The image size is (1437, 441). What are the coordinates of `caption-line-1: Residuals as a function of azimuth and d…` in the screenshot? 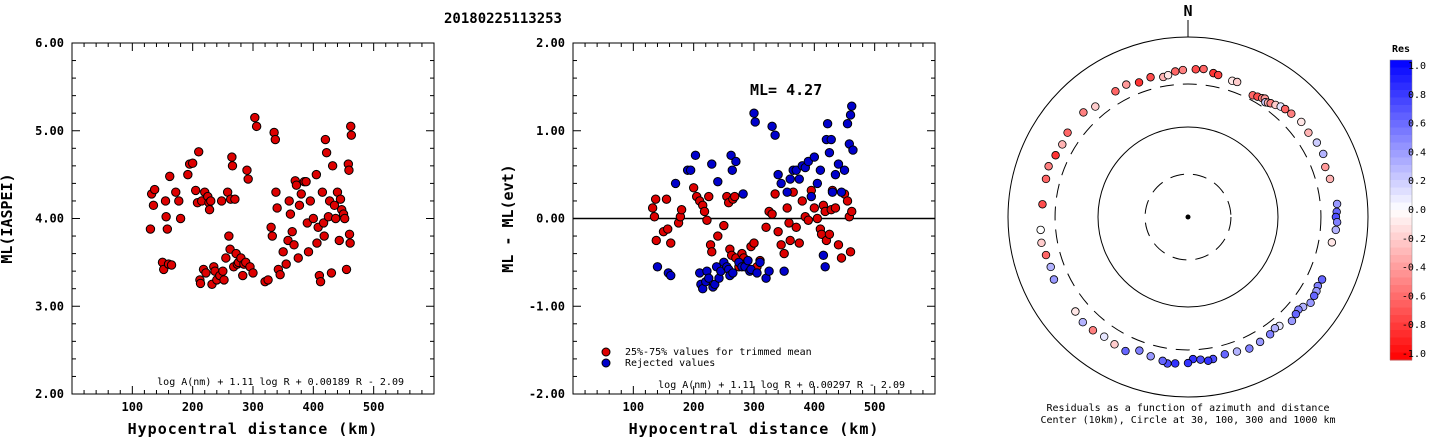 It's located at (1188, 408).